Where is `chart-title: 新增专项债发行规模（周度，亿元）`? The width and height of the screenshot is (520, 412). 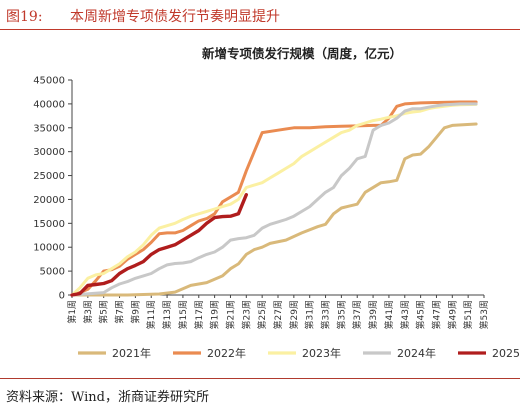
chart-title: 新增专项债发行规模（周度，亿元） is located at coordinates (302, 53).